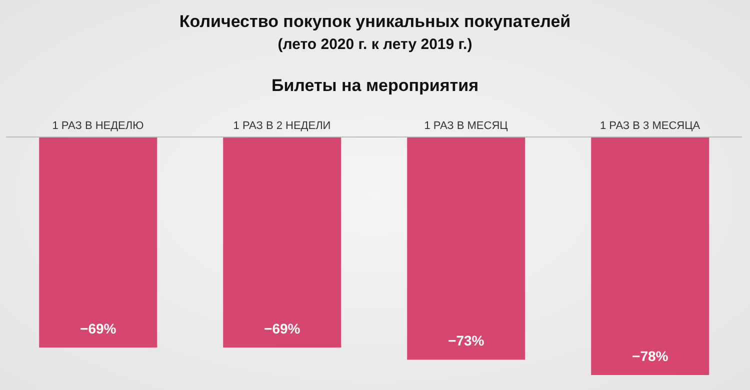  Describe the element at coordinates (466, 126) in the screenshot. I see `x-tick-label: 1 РАЗ В МЕСЯЦ` at that location.